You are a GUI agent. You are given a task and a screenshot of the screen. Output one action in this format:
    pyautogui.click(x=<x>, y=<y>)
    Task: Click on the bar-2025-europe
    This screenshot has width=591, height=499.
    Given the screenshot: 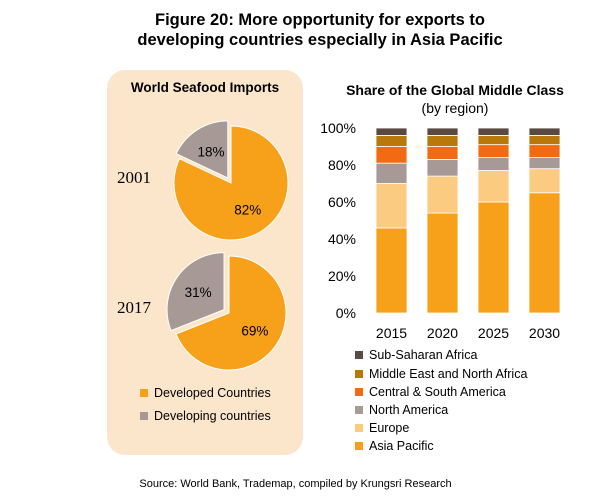 What is the action you would take?
    pyautogui.click(x=493, y=186)
    